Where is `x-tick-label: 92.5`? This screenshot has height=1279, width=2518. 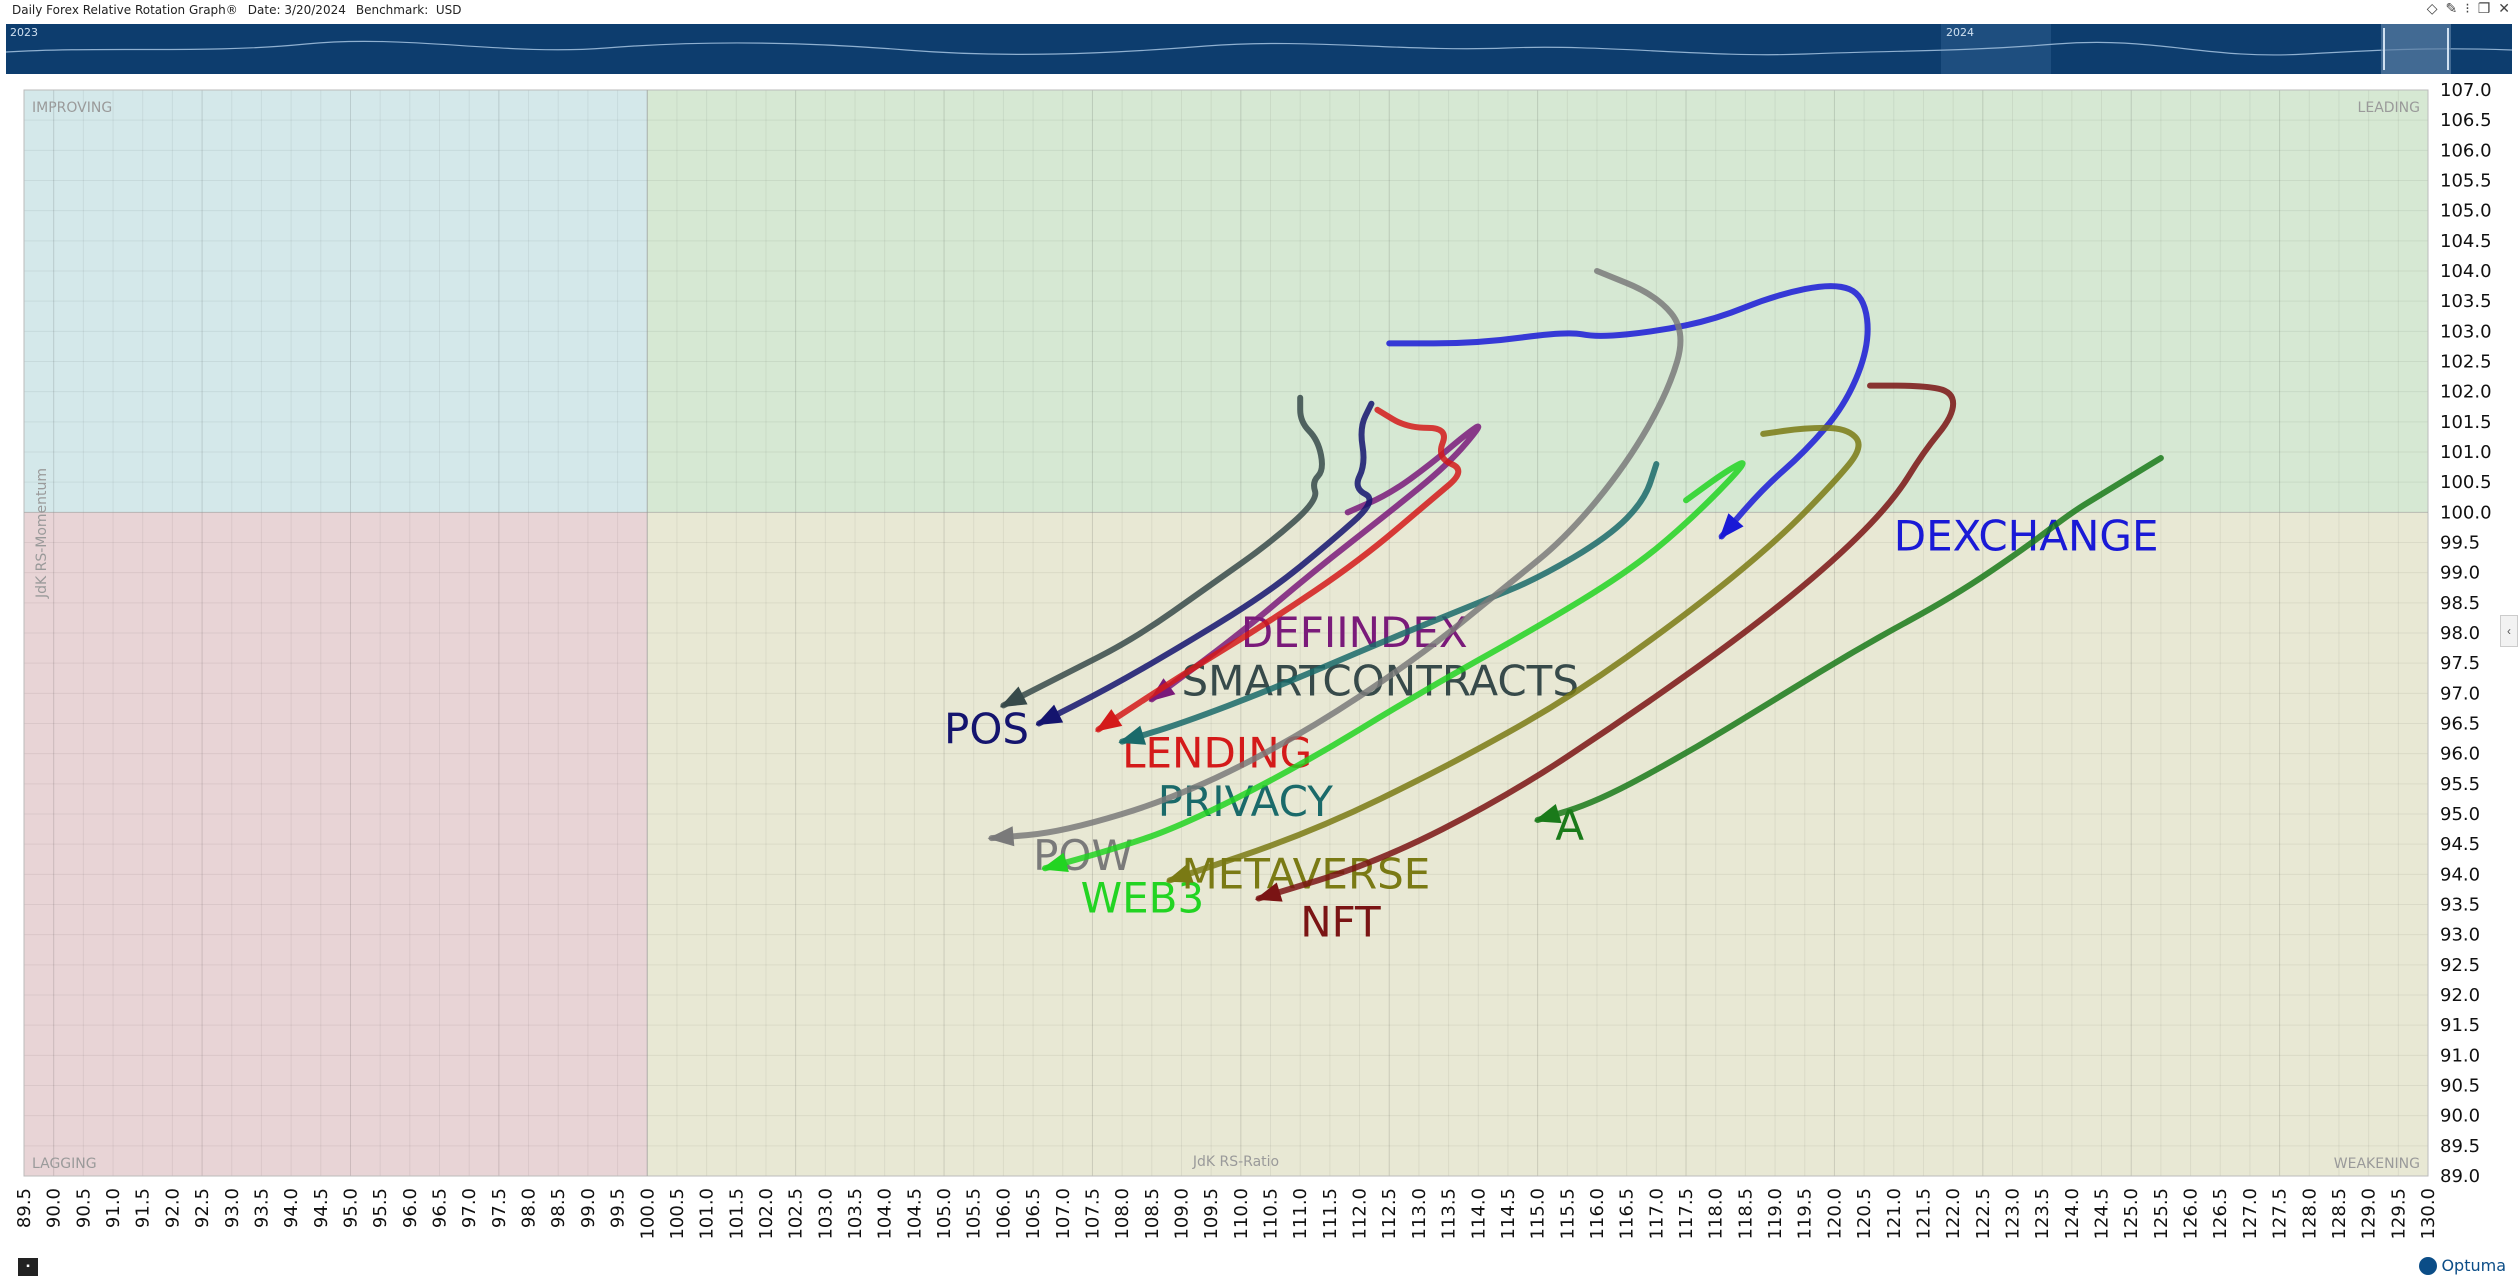
x-tick-label: 92.5 is located at coordinates (202, 1208).